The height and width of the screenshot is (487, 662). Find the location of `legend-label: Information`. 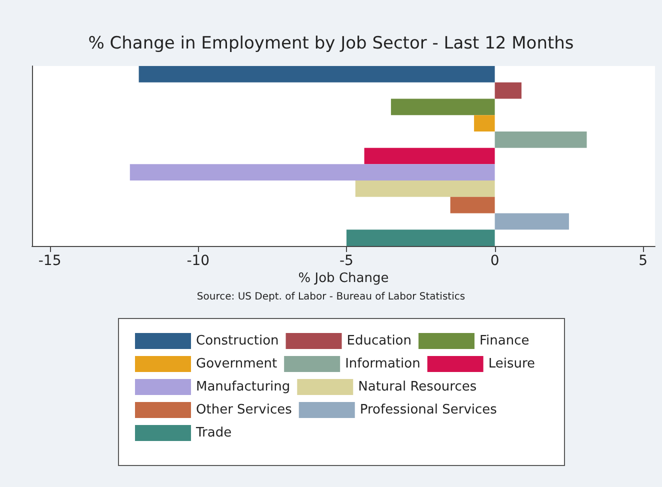

legend-label: Information is located at coordinates (382, 364).